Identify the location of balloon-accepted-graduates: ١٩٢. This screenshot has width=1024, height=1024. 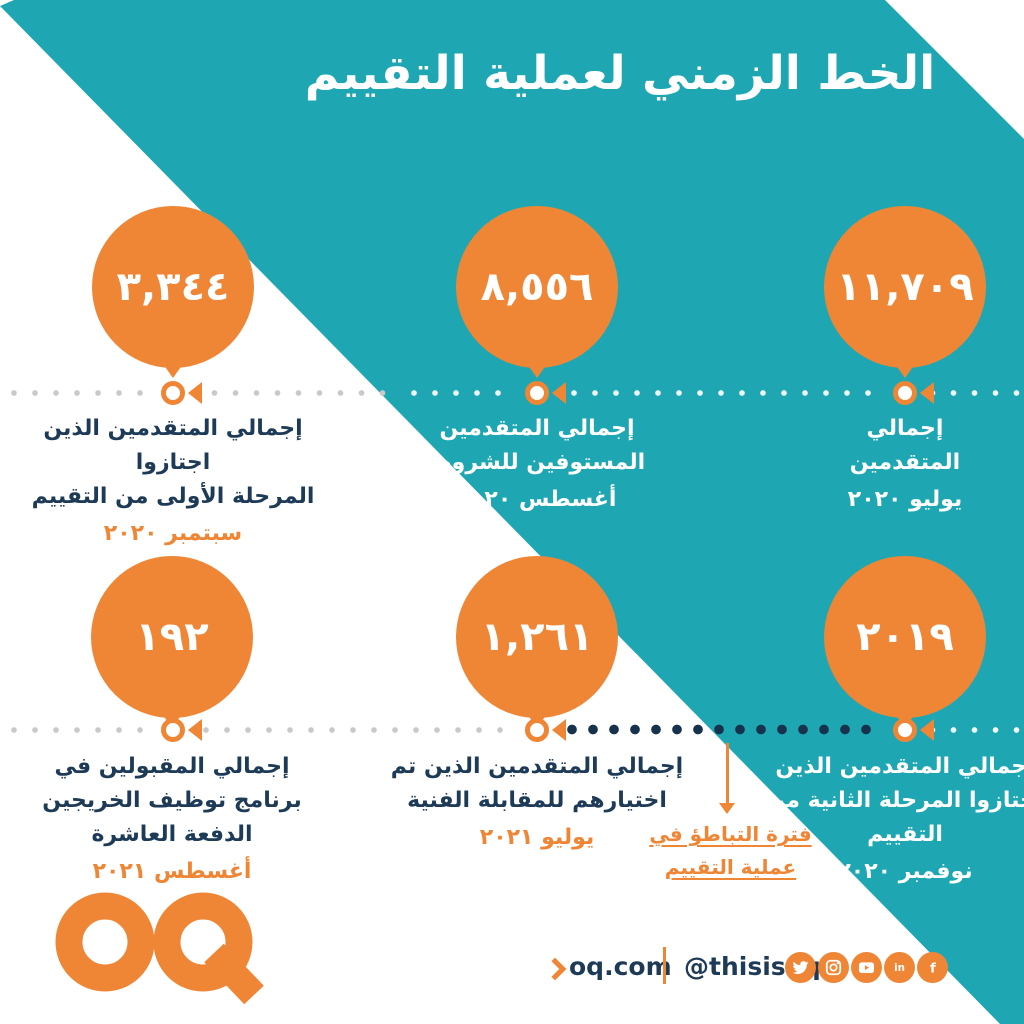
(172, 642).